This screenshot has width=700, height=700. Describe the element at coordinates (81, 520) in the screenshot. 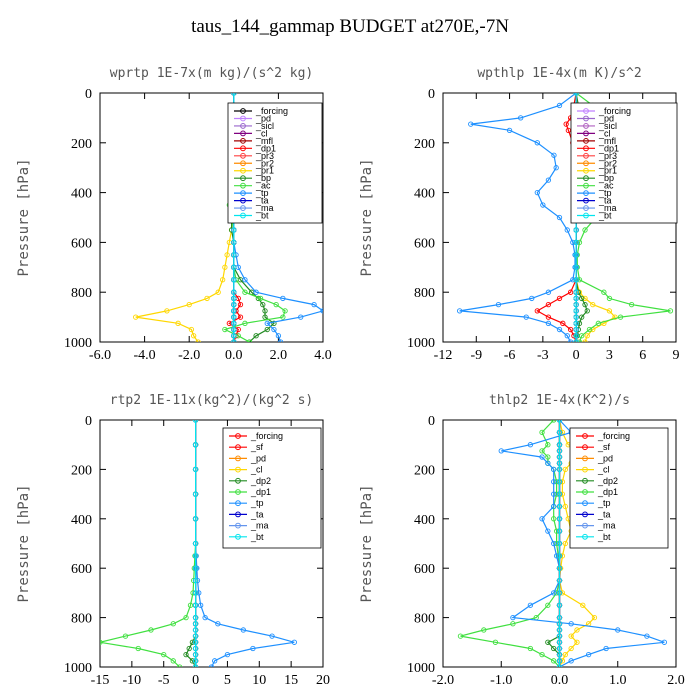

I see `y-tick-label: 400` at that location.